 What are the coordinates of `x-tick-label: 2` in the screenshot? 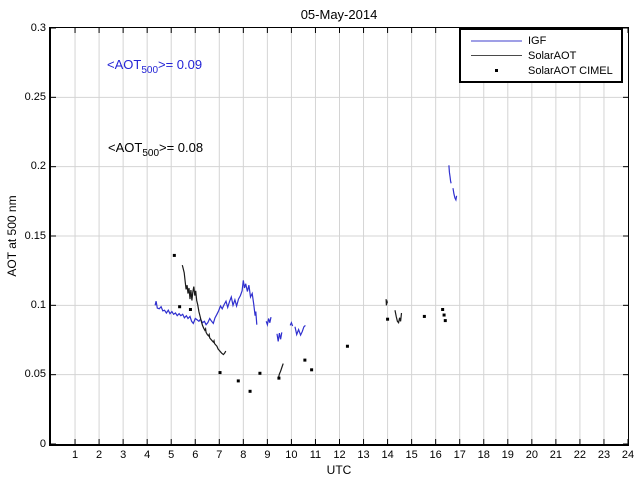 It's located at (99, 455).